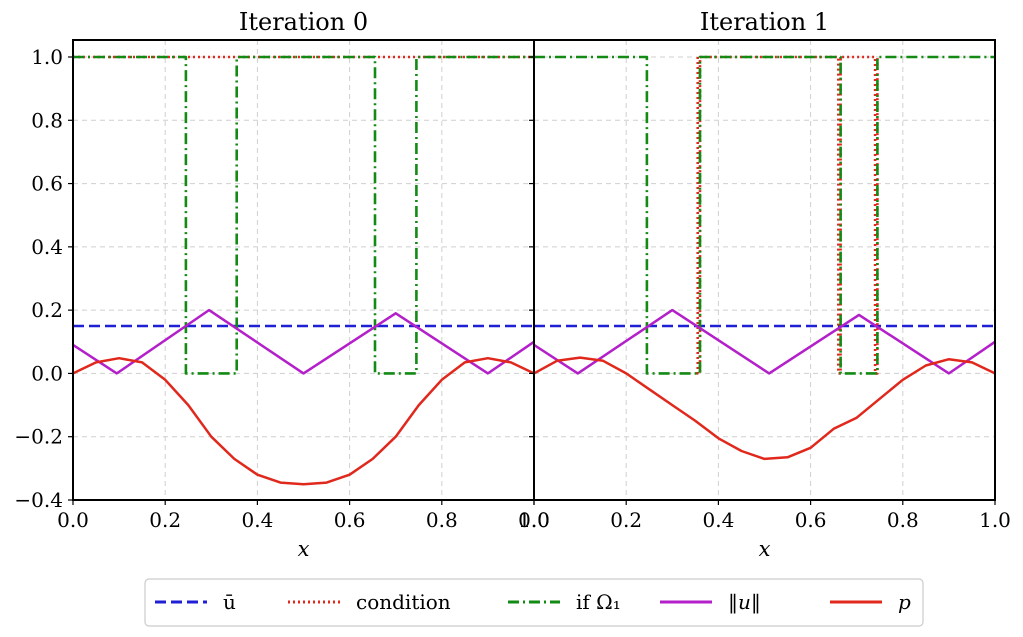 Image resolution: width=1023 pixels, height=637 pixels. Describe the element at coordinates (38, 500) in the screenshot. I see `y-tick-label: −0.4` at that location.